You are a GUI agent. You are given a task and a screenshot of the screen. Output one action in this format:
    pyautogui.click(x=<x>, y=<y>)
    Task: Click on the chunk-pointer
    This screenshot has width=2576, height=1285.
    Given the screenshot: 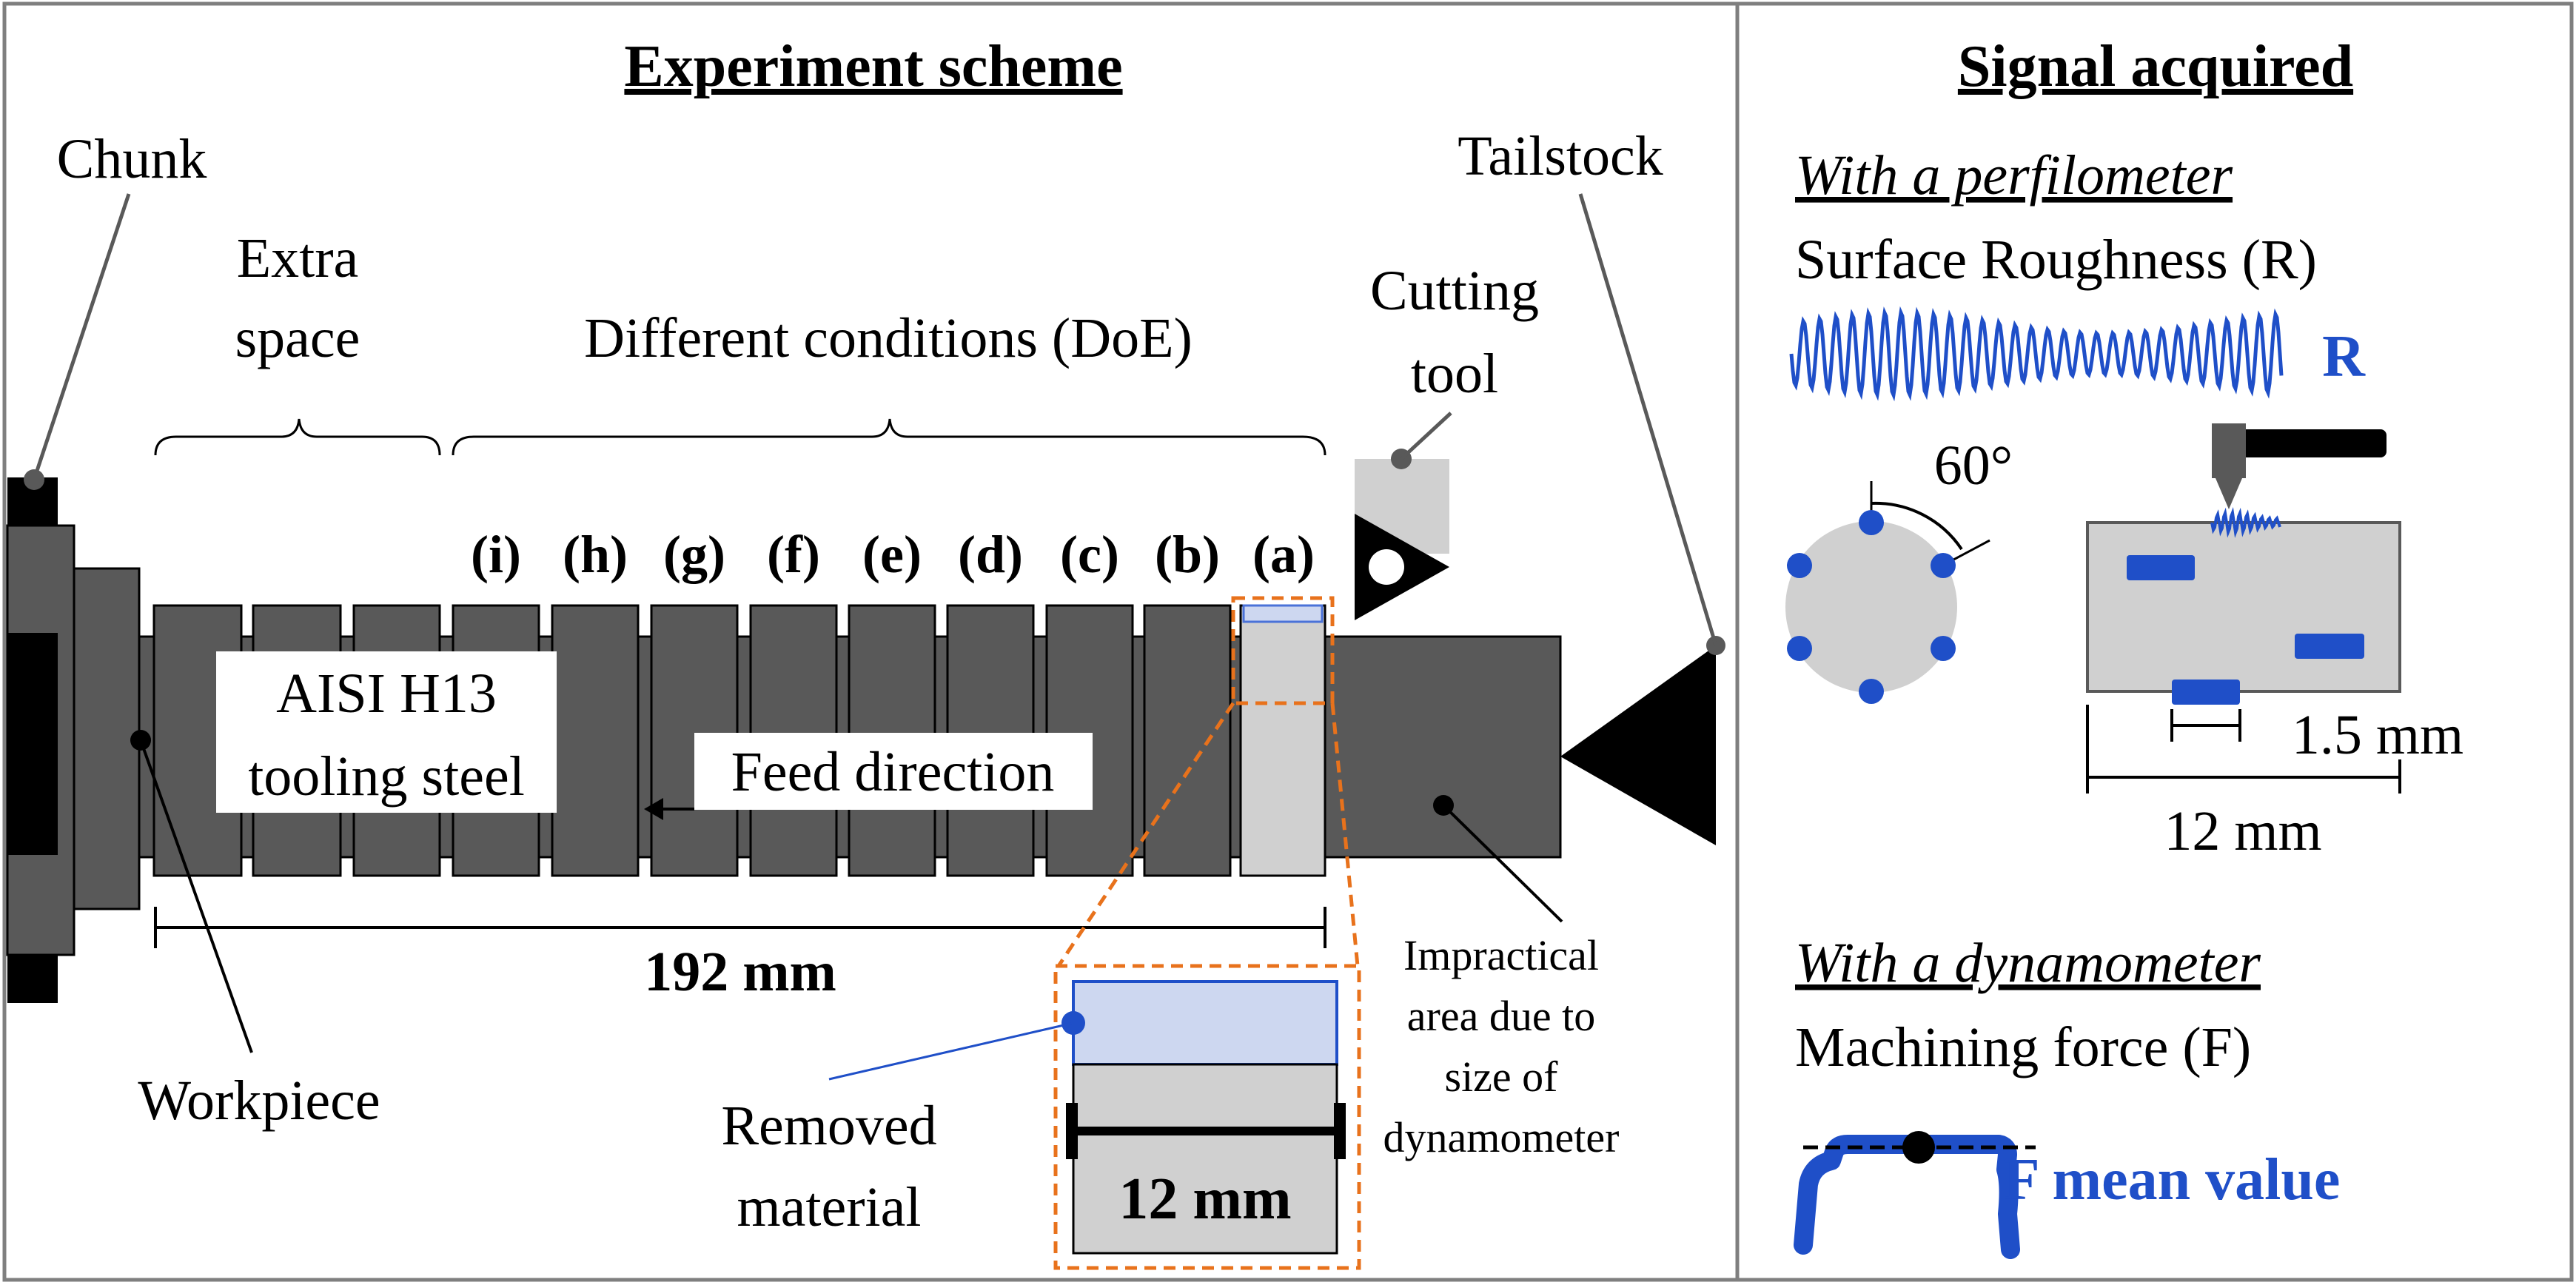 What is the action you would take?
    pyautogui.click(x=81, y=336)
    